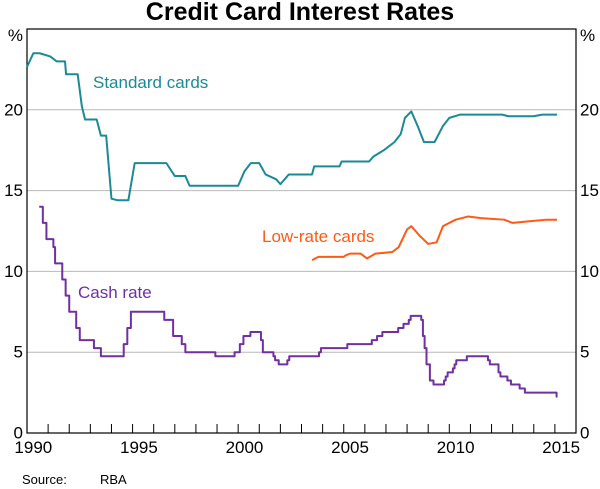 This screenshot has height=489, width=600. I want to click on series-label-cash: Cash rate, so click(115, 292).